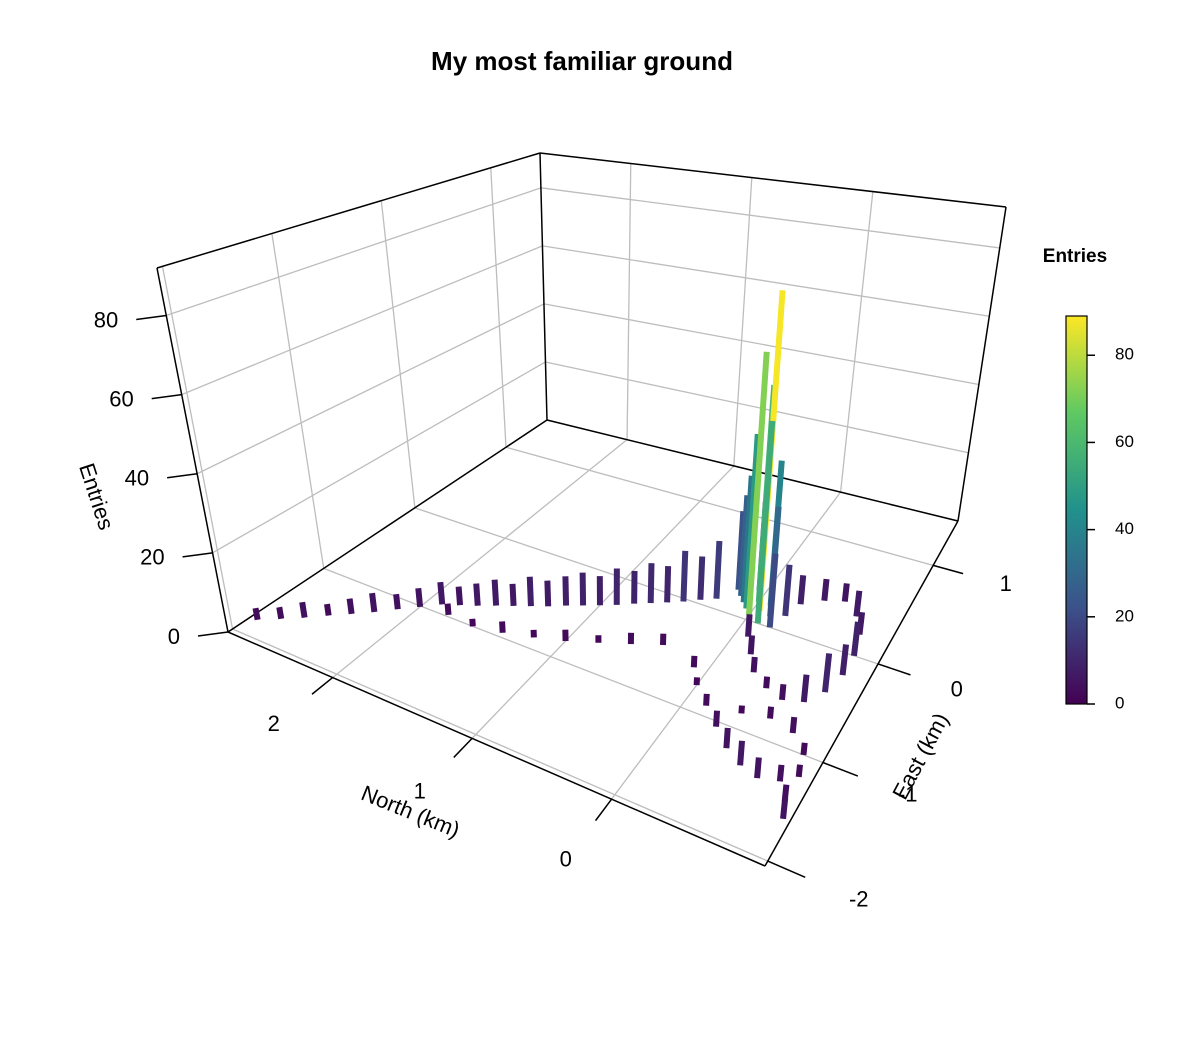 The image size is (1200, 1050). I want to click on z-tick-label: 0, so click(174, 636).